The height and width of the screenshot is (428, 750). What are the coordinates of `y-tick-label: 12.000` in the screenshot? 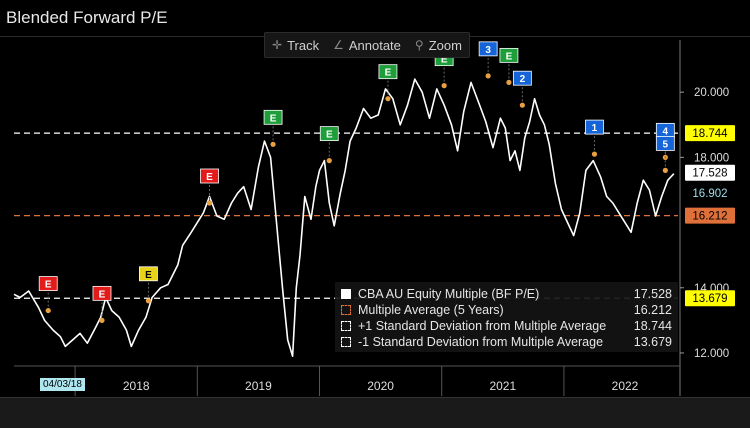 It's located at (711, 354).